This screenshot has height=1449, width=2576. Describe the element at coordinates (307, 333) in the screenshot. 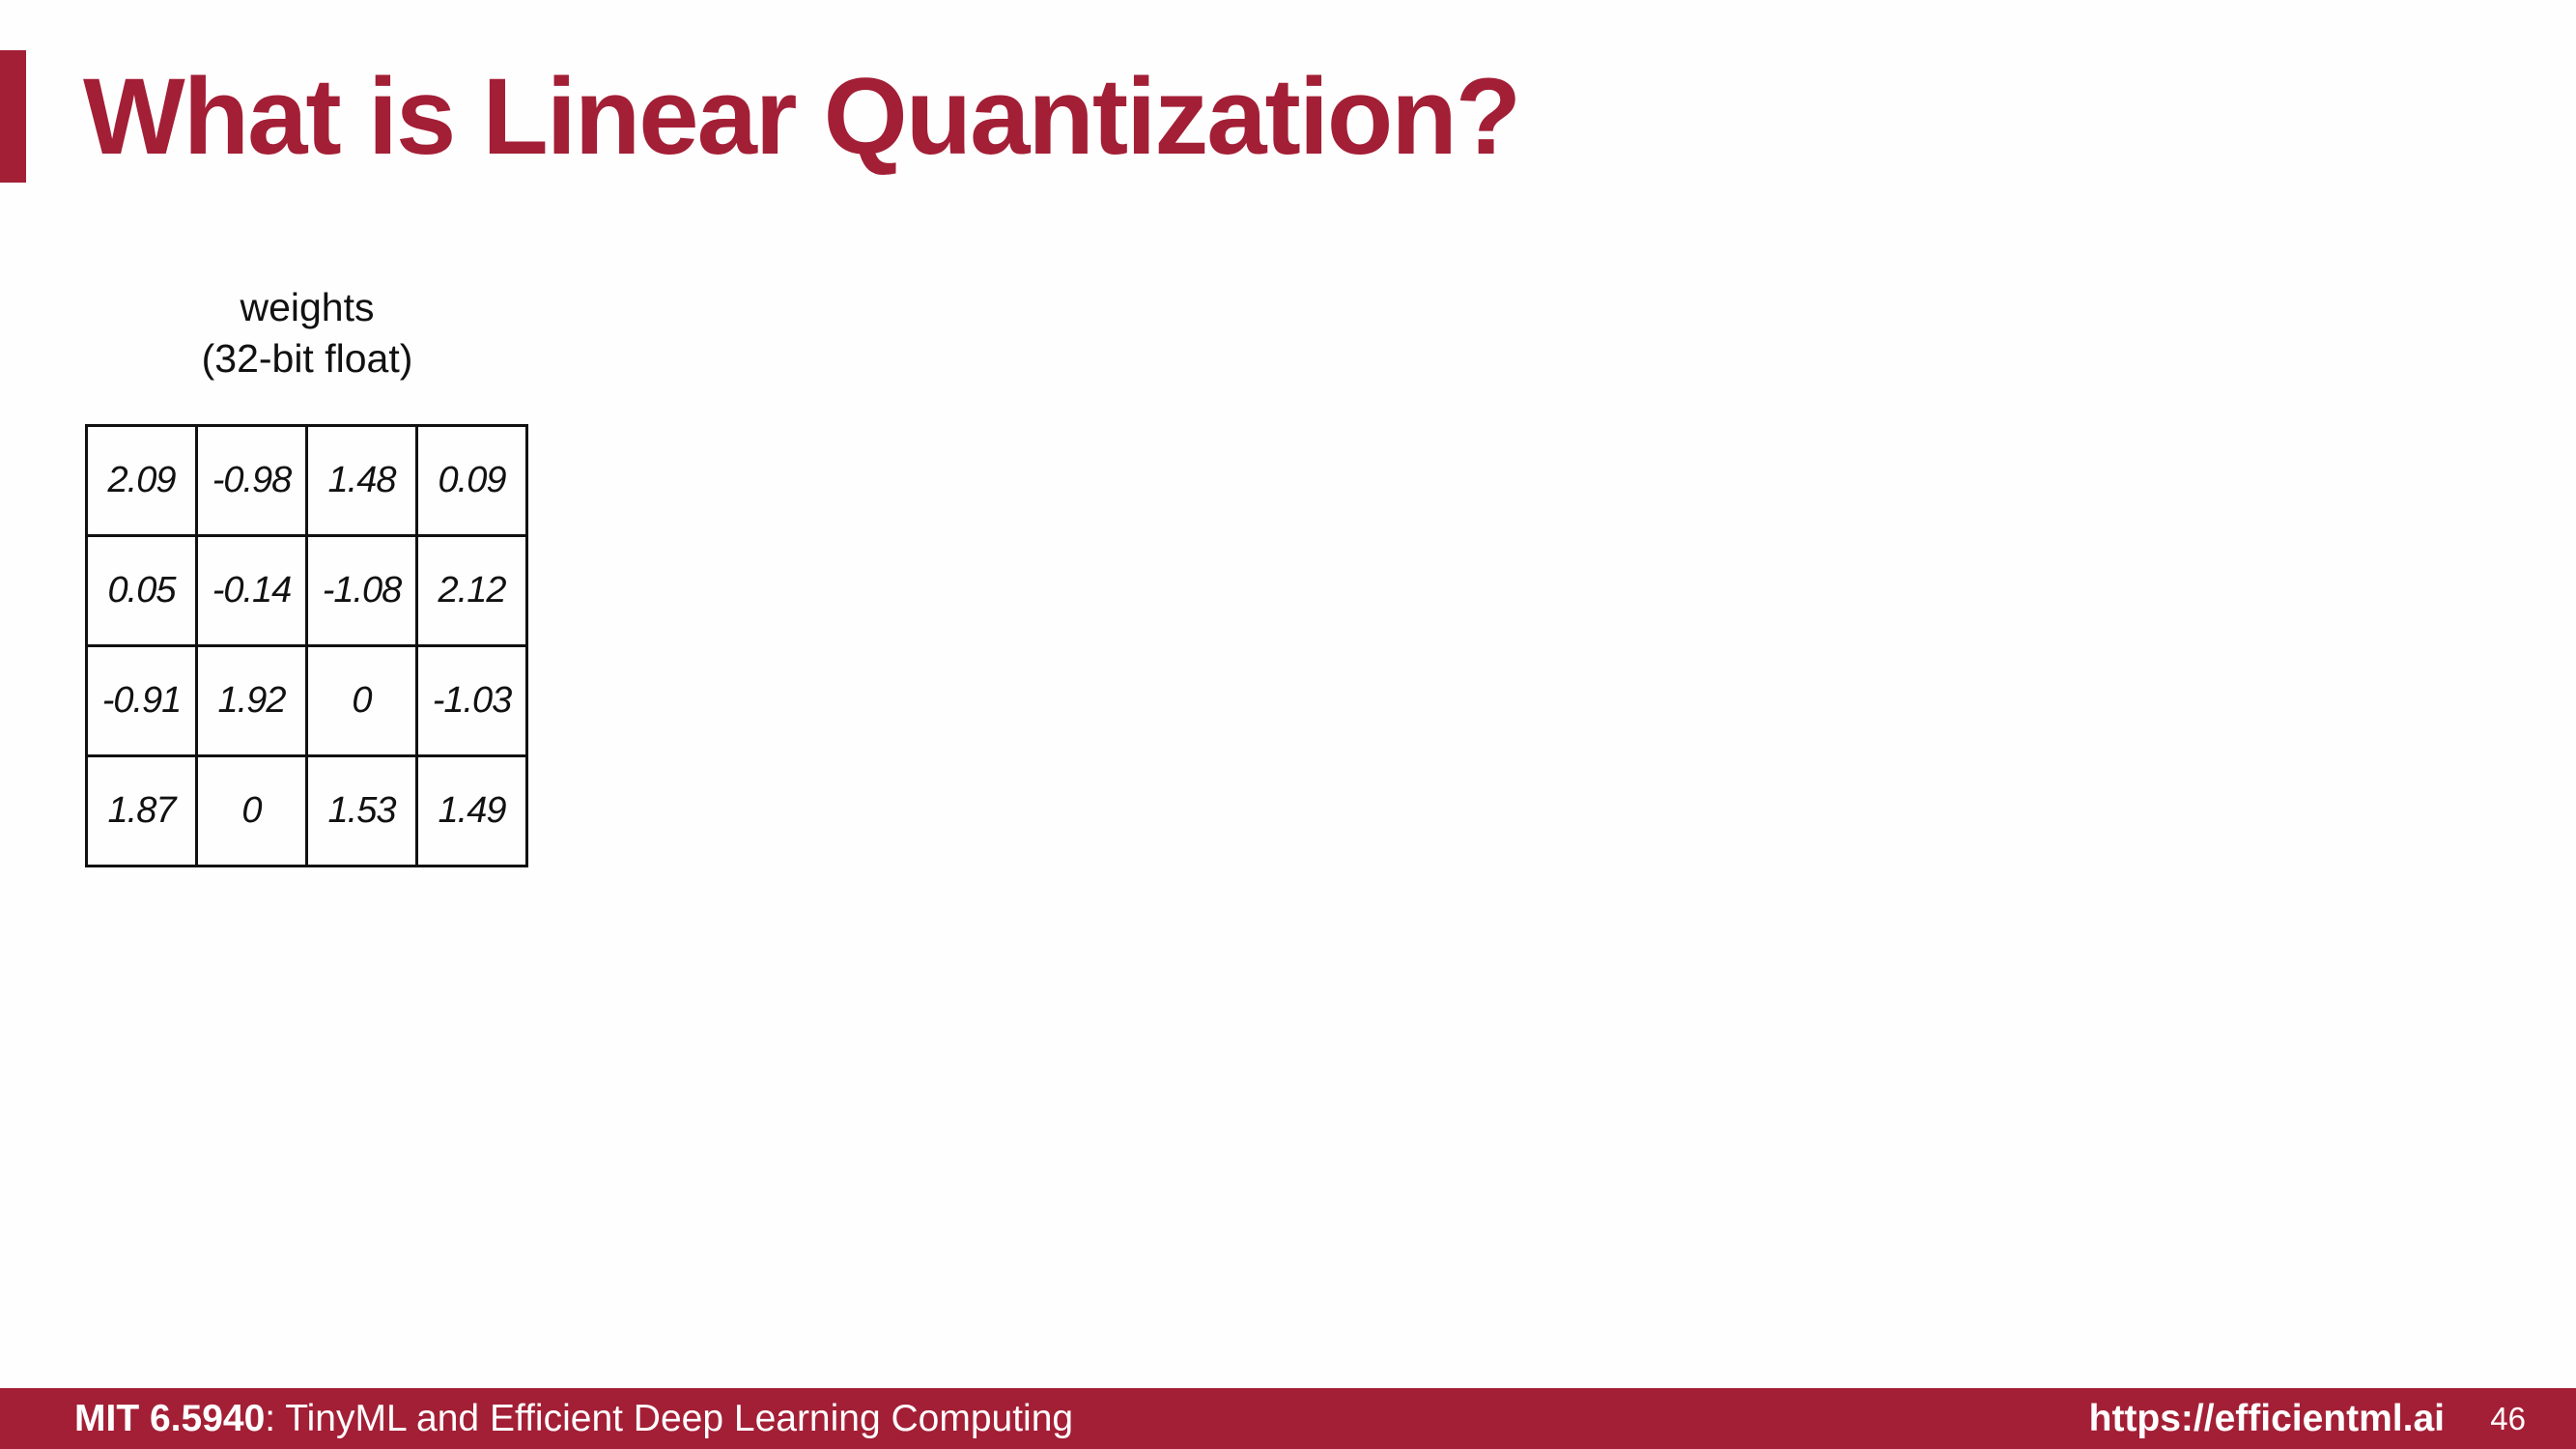

I see `weights-caption: weights (32-bit float)` at that location.